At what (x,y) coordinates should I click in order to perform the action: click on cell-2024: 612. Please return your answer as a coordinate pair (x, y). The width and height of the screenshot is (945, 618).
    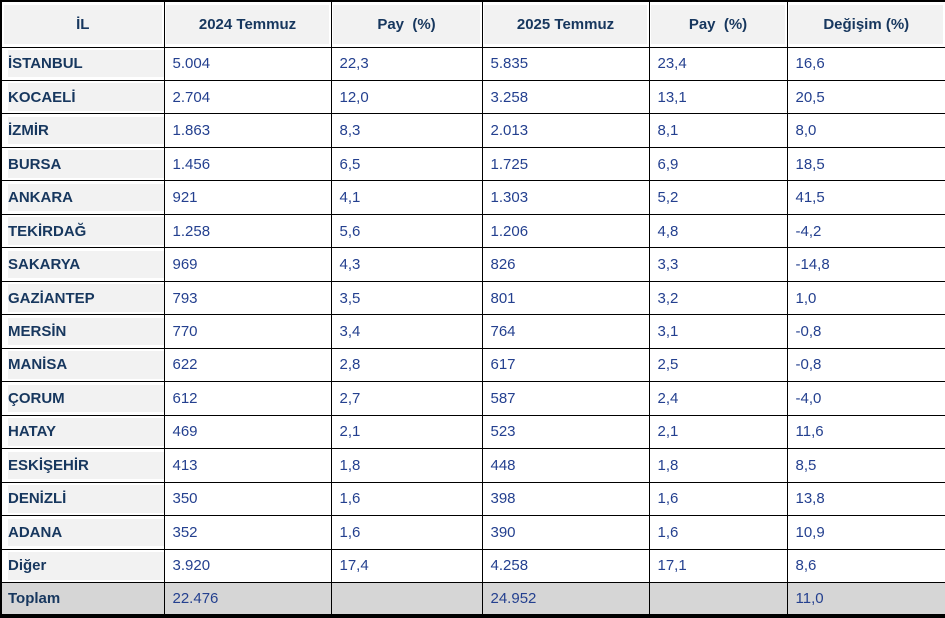
    Looking at the image, I should click on (247, 398).